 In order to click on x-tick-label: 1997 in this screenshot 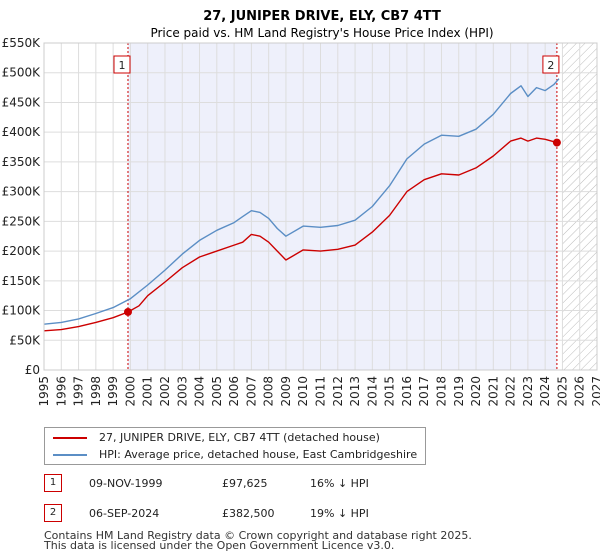, I will do `click(79, 391)`.